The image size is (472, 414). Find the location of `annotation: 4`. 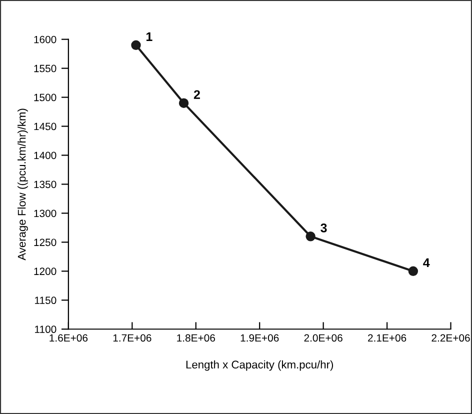

annotation: 4 is located at coordinates (426, 263).